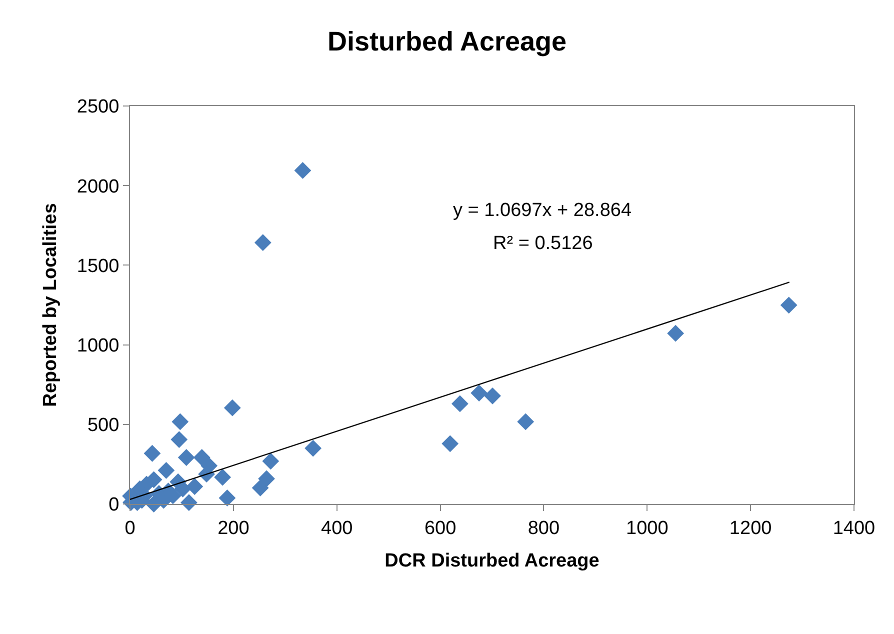 The image size is (894, 634). I want to click on y-tick-label: 2500, so click(98, 107).